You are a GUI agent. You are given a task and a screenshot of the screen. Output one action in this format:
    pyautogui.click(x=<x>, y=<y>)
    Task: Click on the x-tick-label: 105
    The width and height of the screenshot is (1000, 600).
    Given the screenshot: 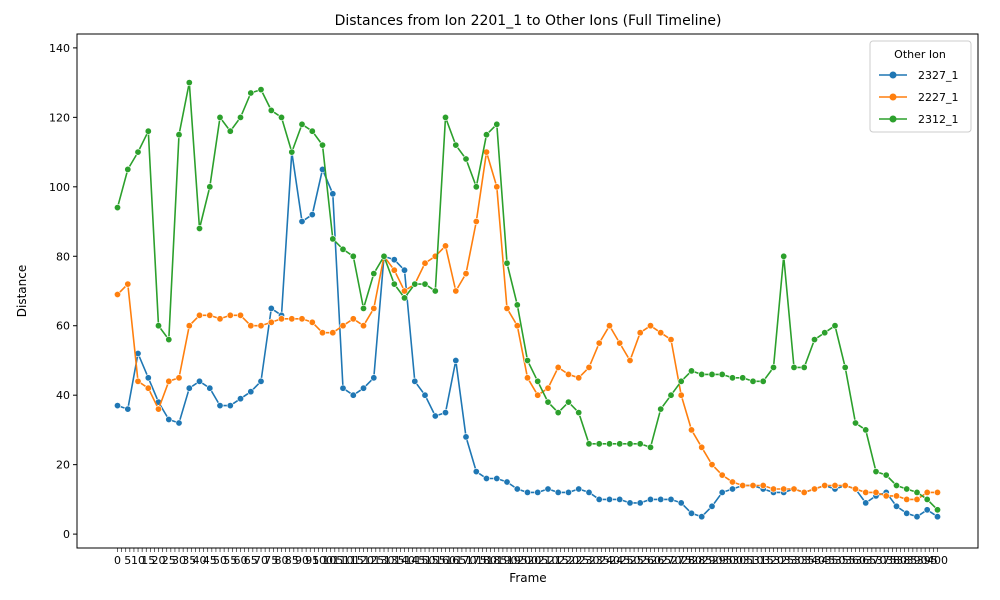 What is the action you would take?
    pyautogui.click(x=332, y=560)
    